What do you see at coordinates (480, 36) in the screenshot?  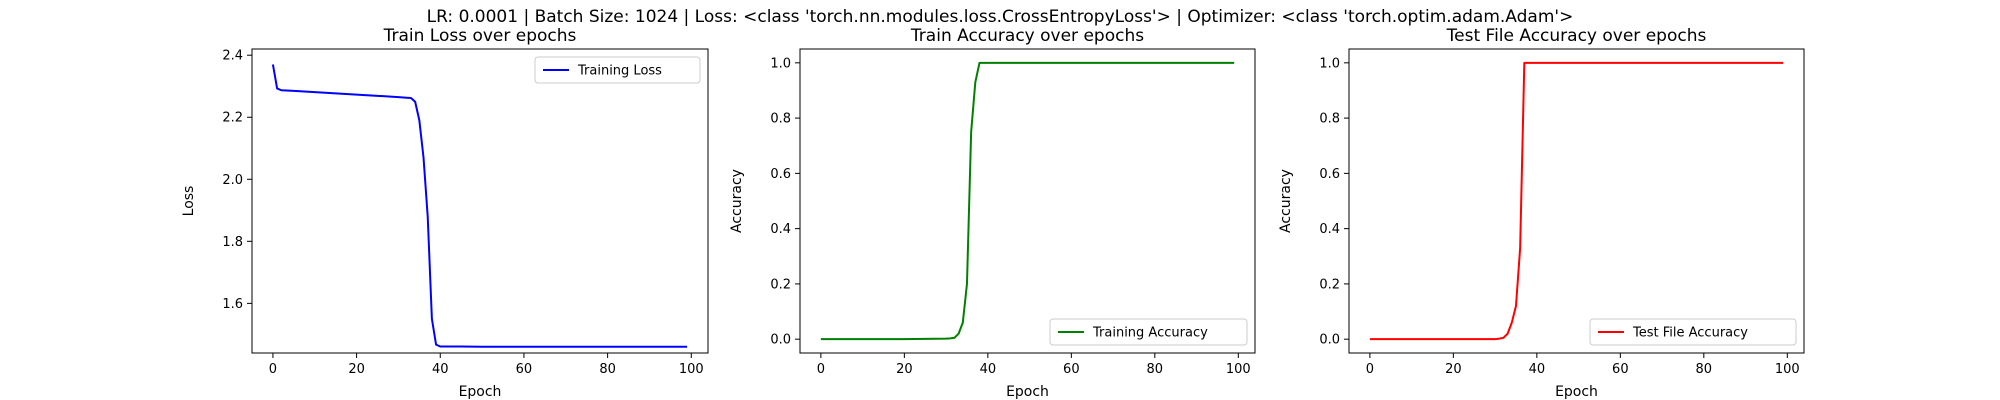 I see `chart-title: Train Loss over epochs` at bounding box center [480, 36].